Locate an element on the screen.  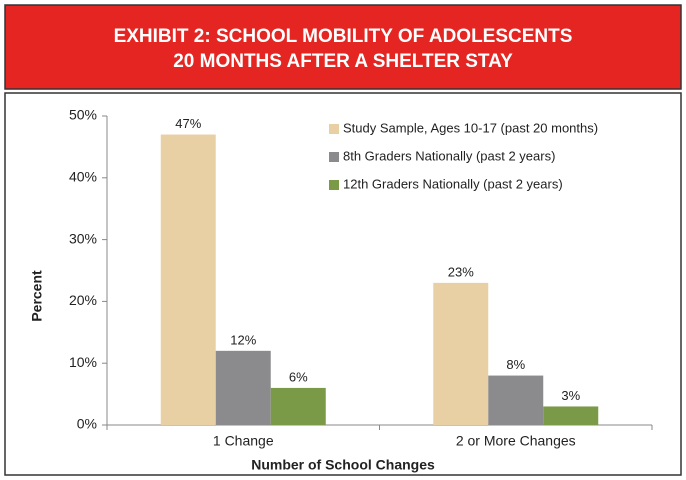
value-label: 12% is located at coordinates (243, 339).